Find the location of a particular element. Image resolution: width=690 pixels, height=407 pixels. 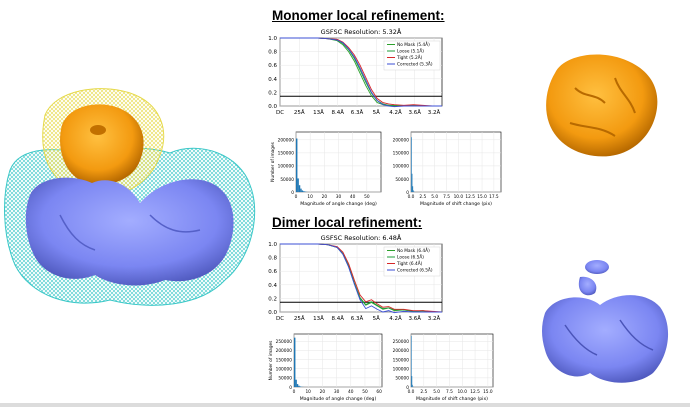

dimer-map-surface is located at coordinates (605, 321).